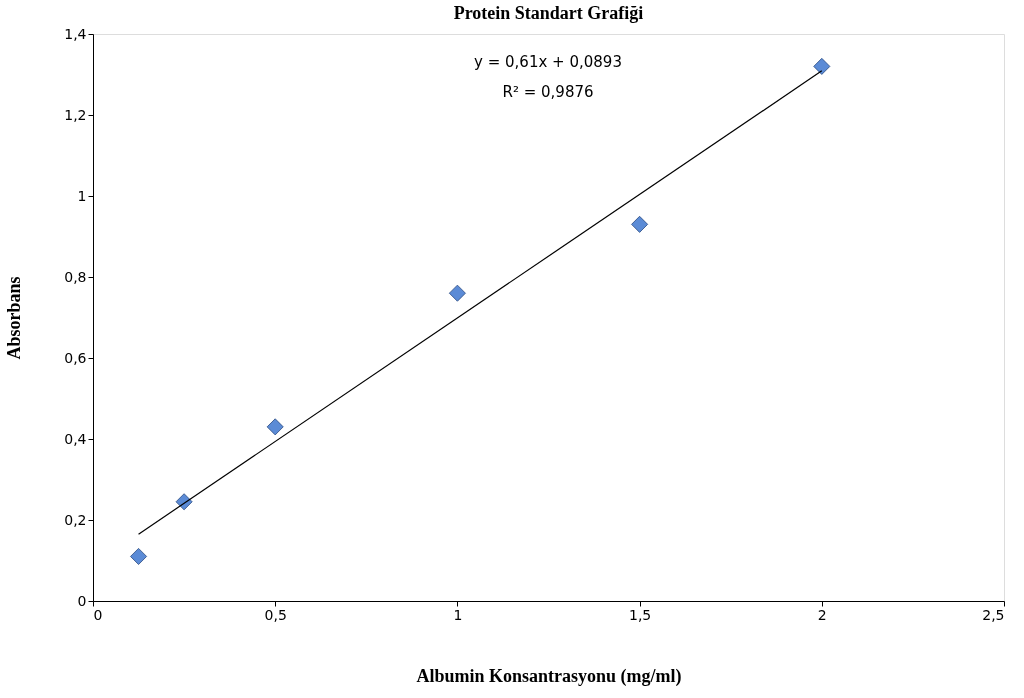 The height and width of the screenshot is (698, 1024). What do you see at coordinates (275, 614) in the screenshot?
I see `x-tick-label: 0,5` at bounding box center [275, 614].